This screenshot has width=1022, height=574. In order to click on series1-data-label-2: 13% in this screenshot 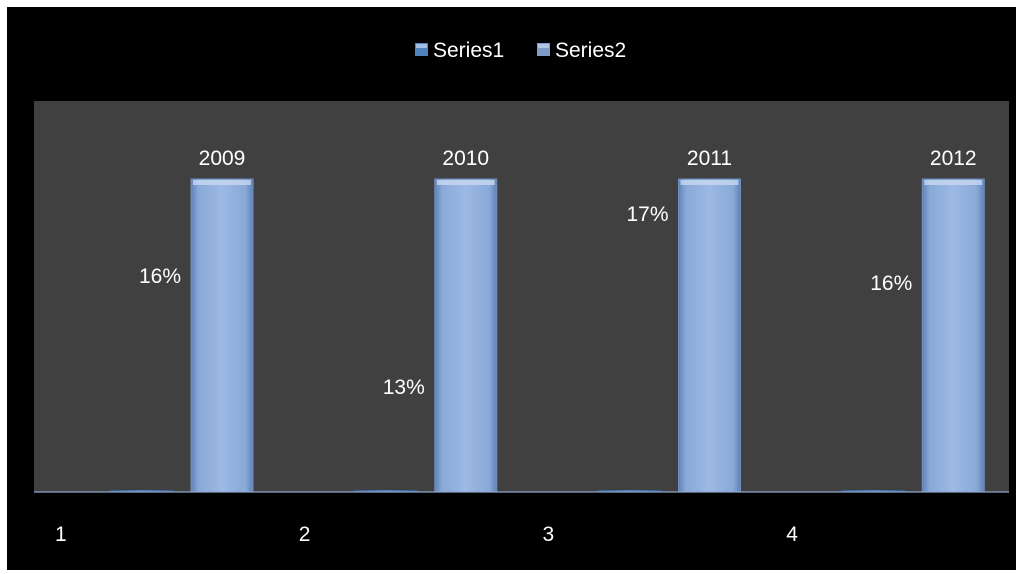, I will do `click(404, 387)`.